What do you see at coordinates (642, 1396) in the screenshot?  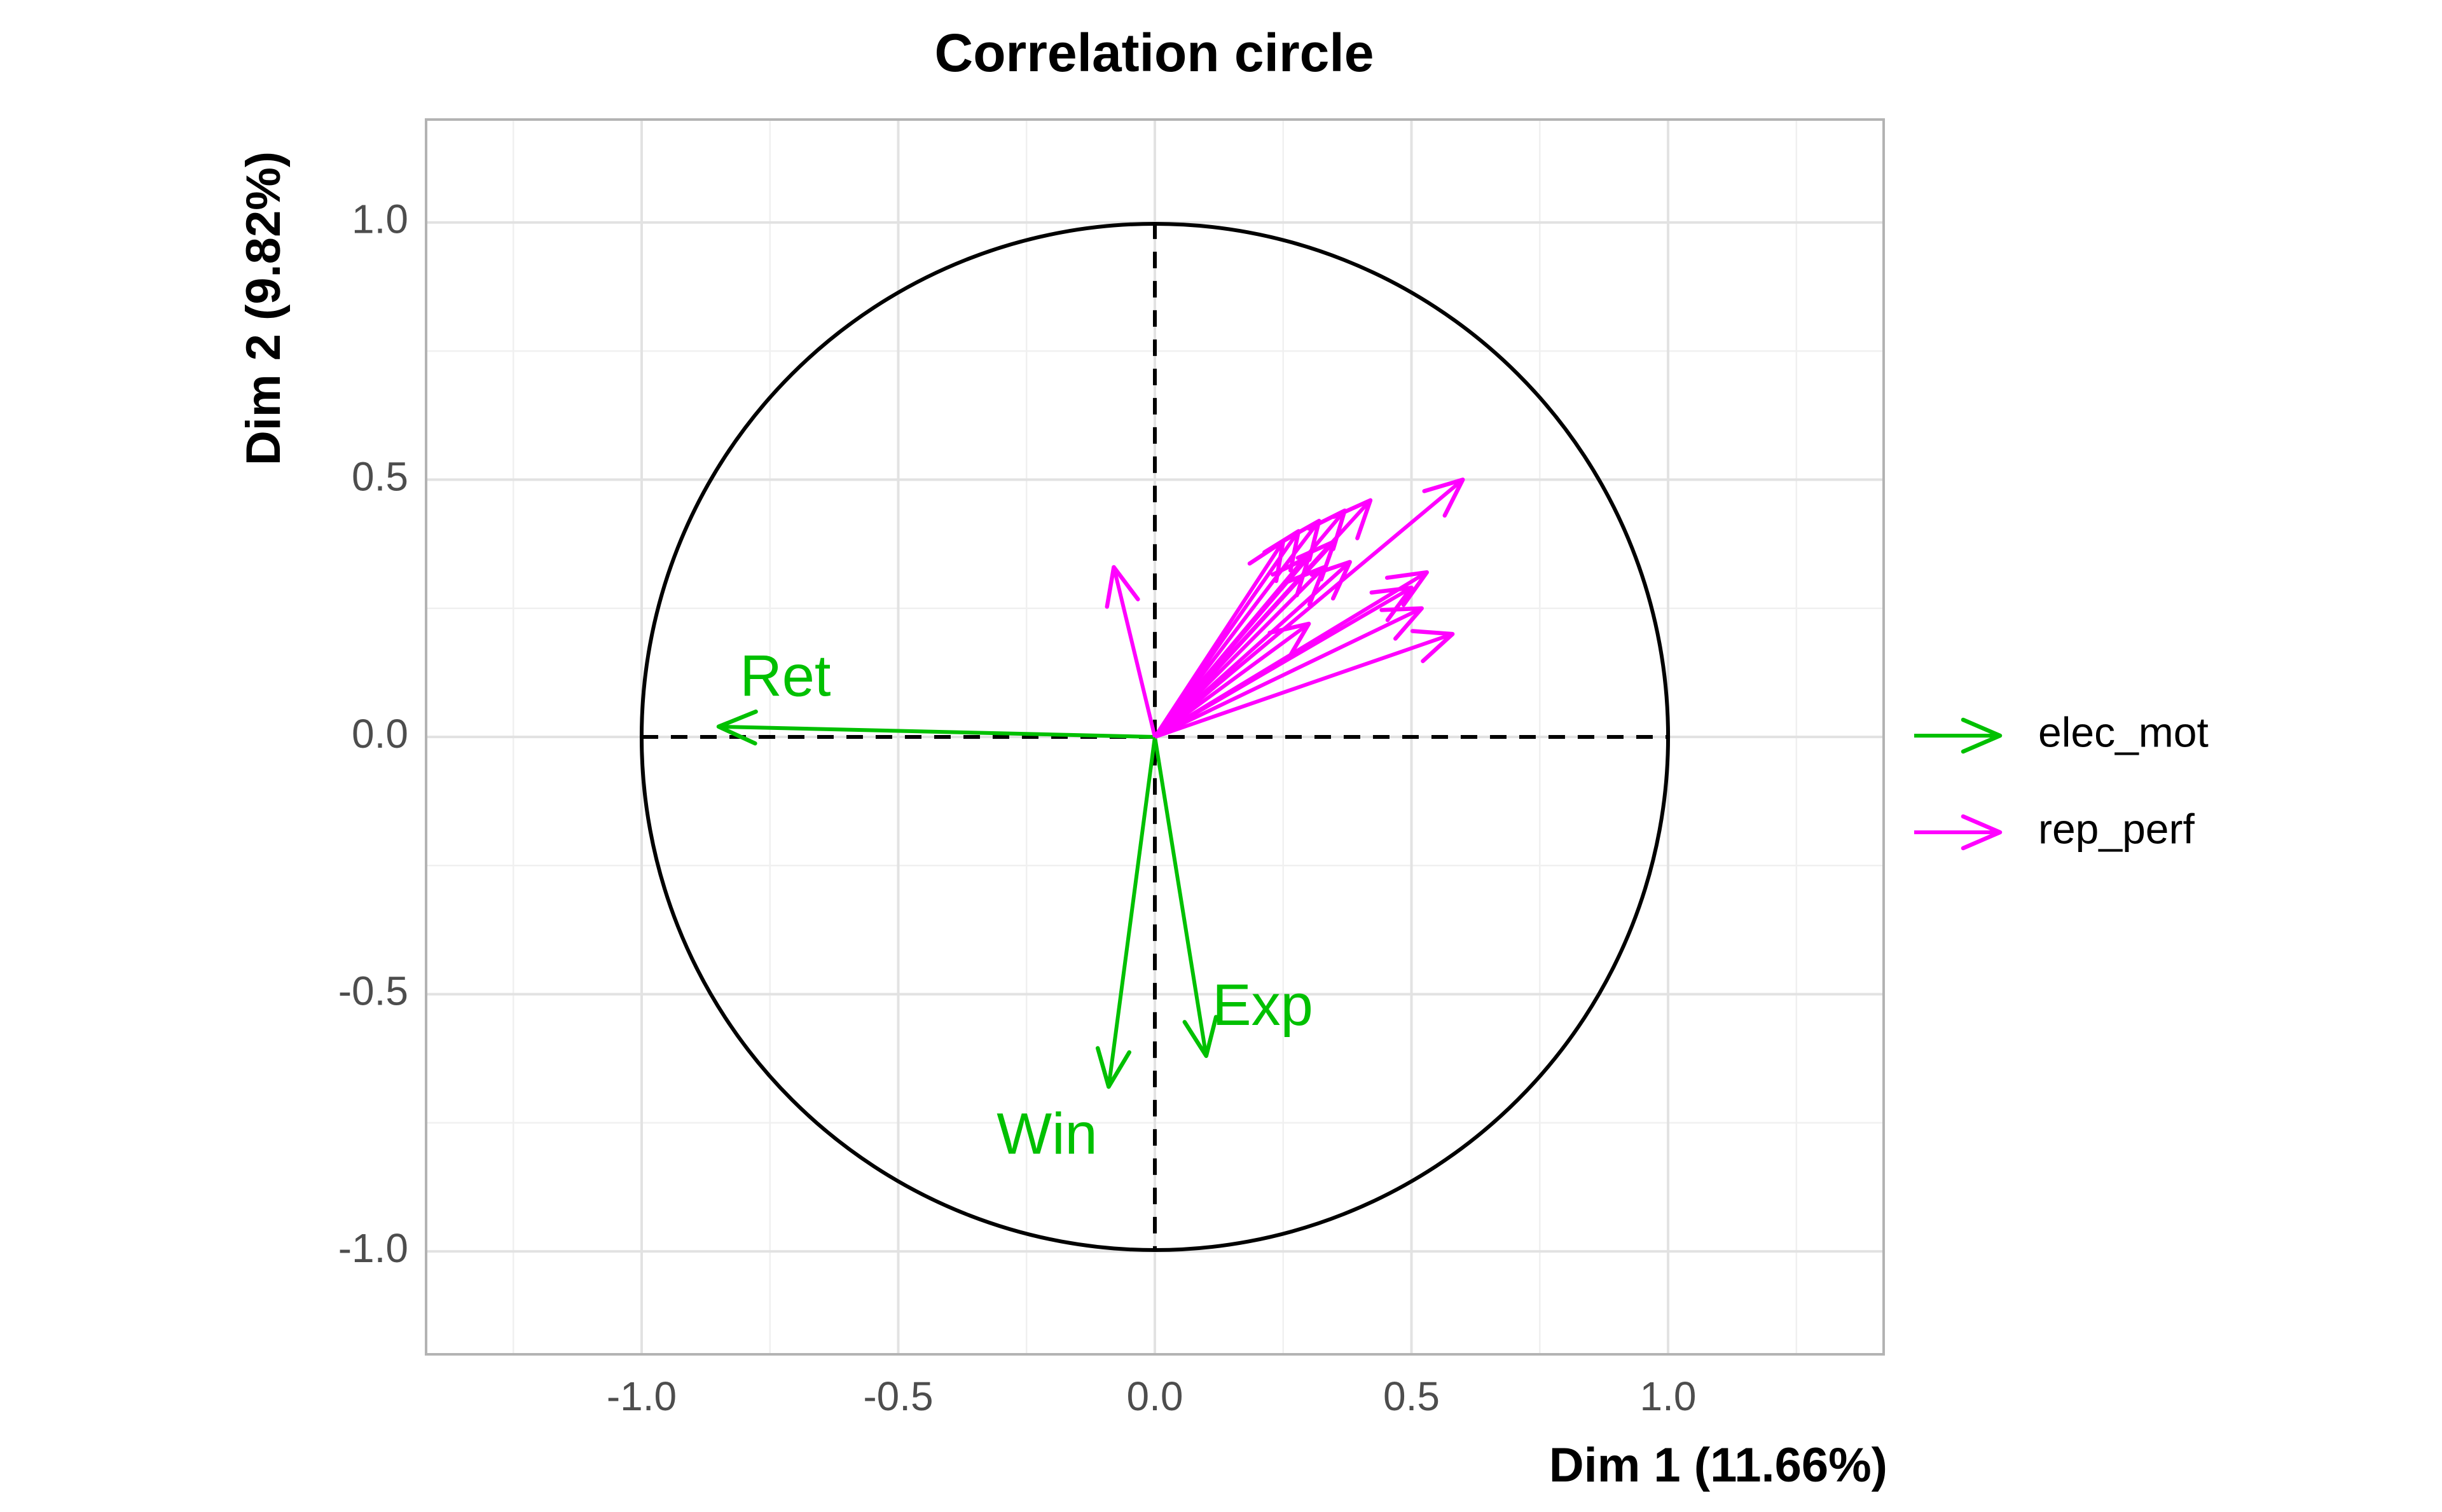 I see `x-tick-label: -1.0` at bounding box center [642, 1396].